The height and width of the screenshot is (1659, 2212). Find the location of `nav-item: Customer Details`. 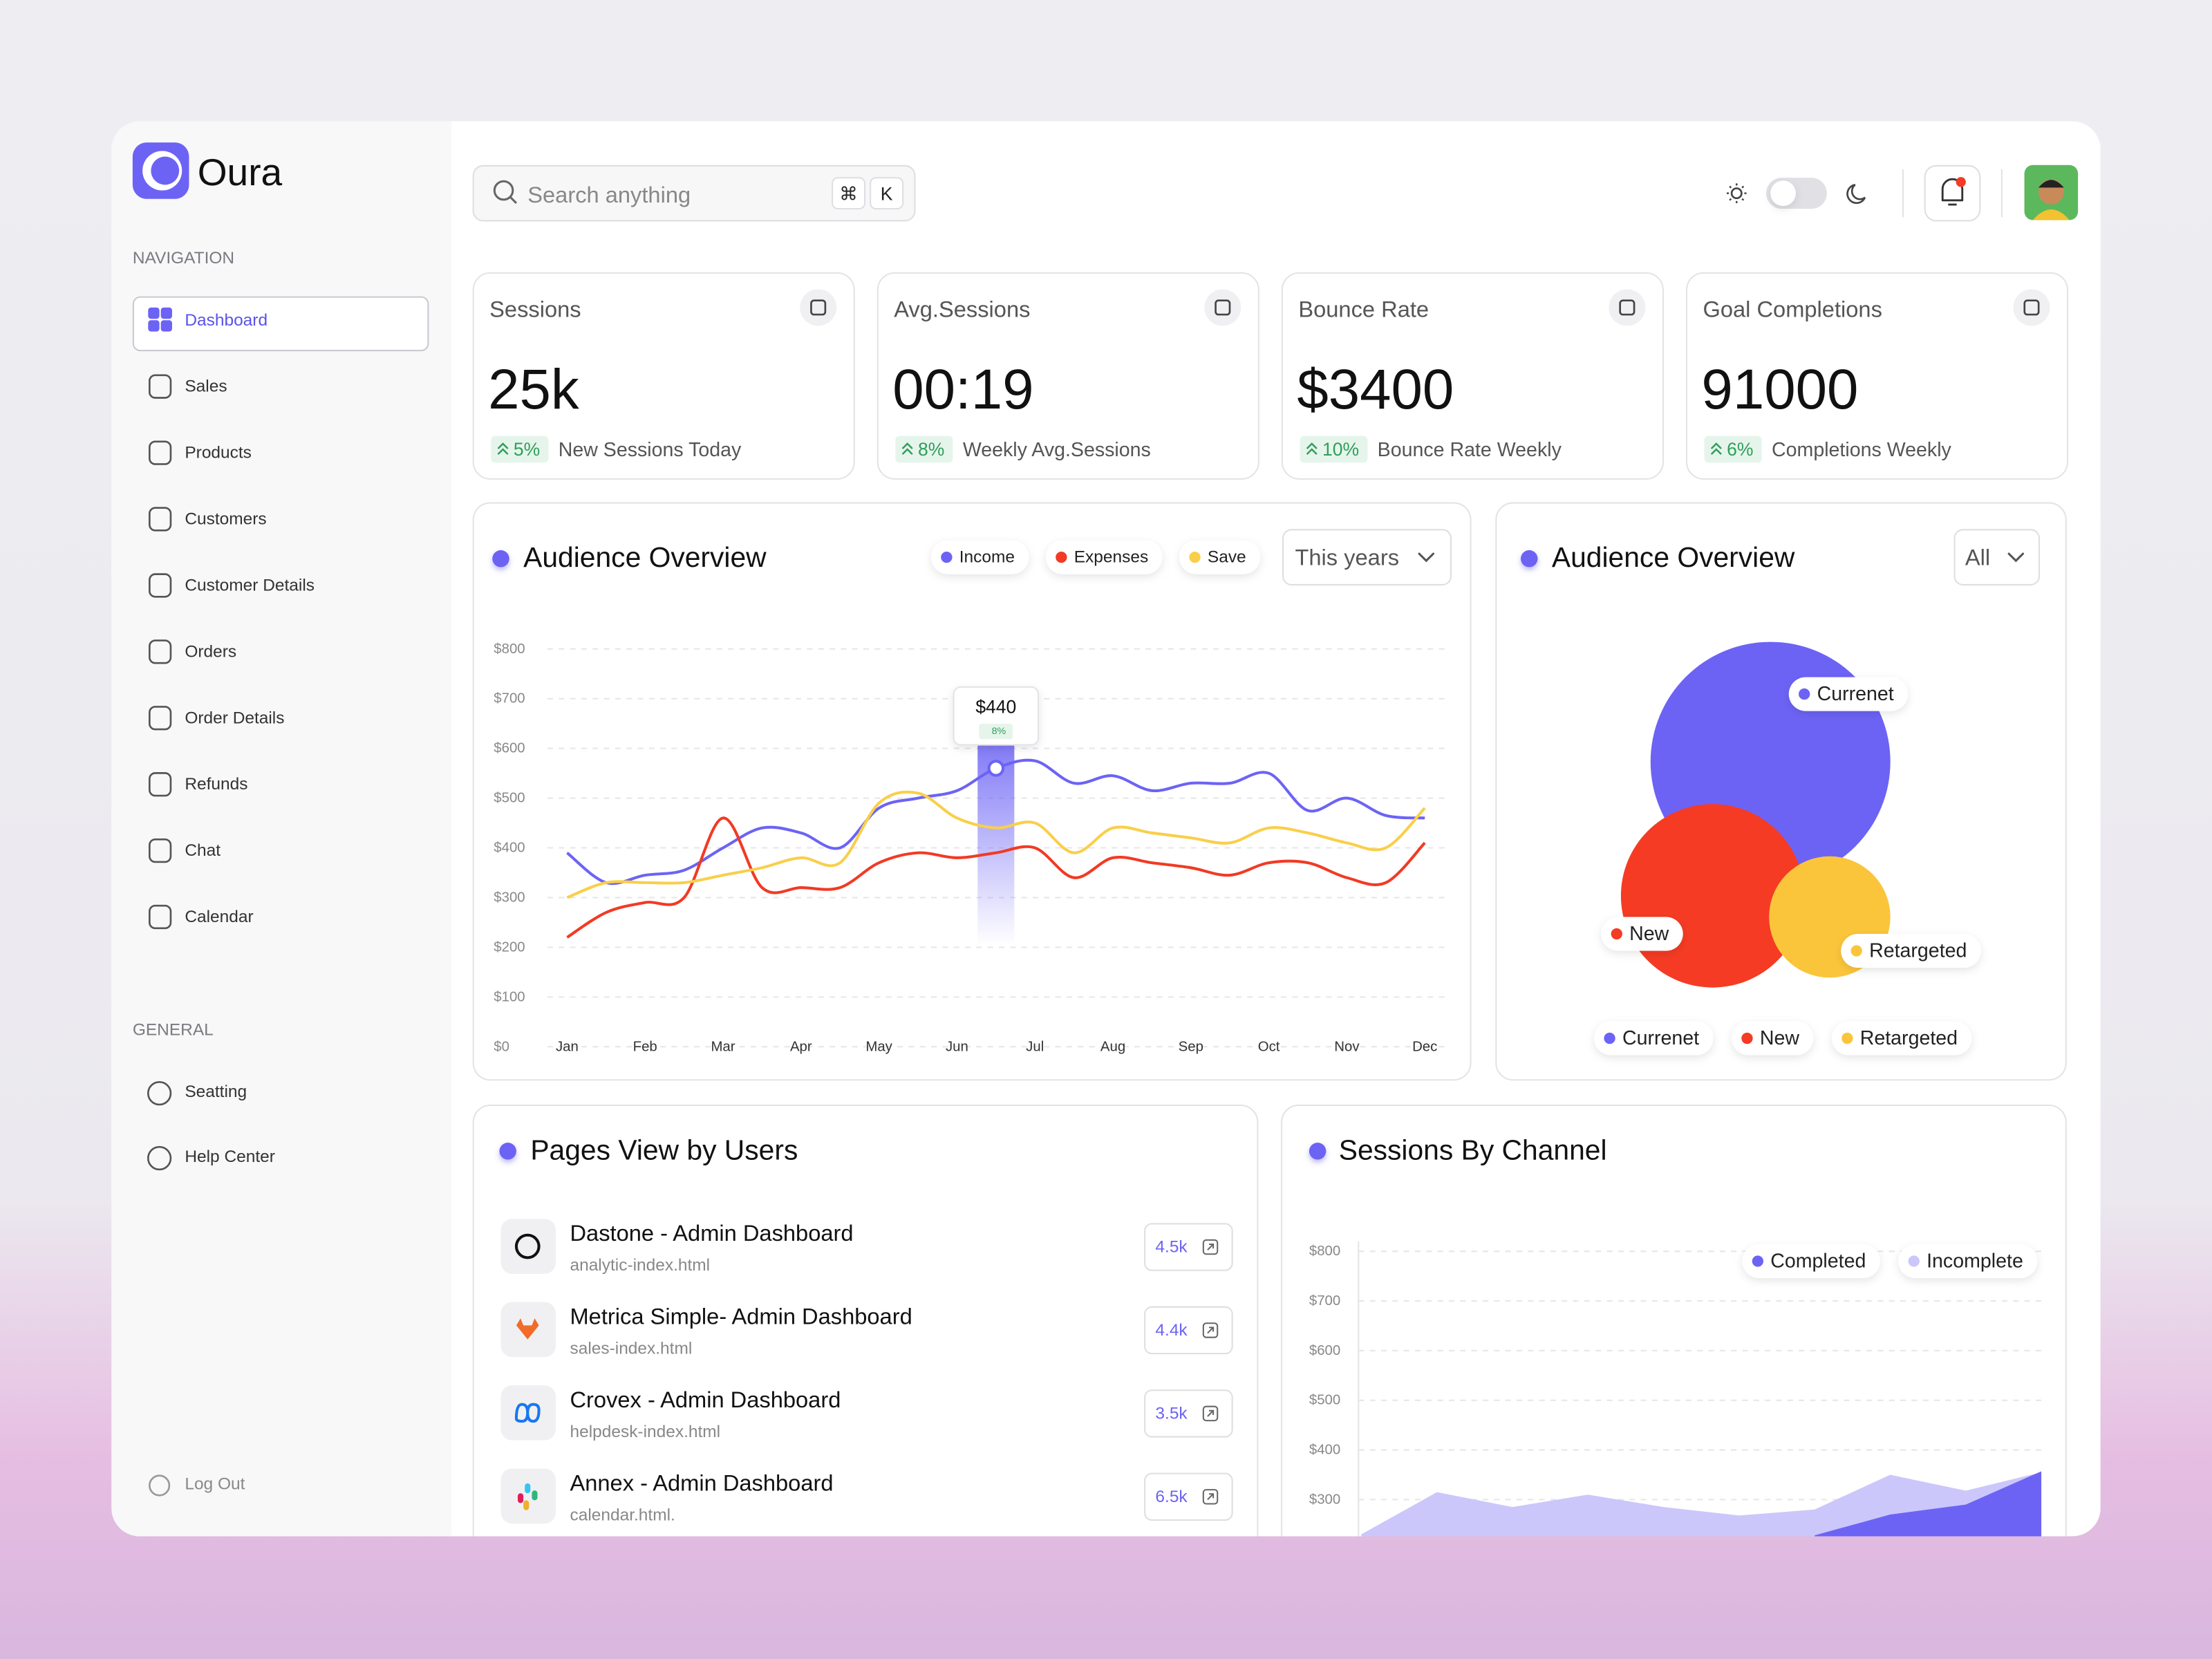

nav-item: Customer Details is located at coordinates (232, 585).